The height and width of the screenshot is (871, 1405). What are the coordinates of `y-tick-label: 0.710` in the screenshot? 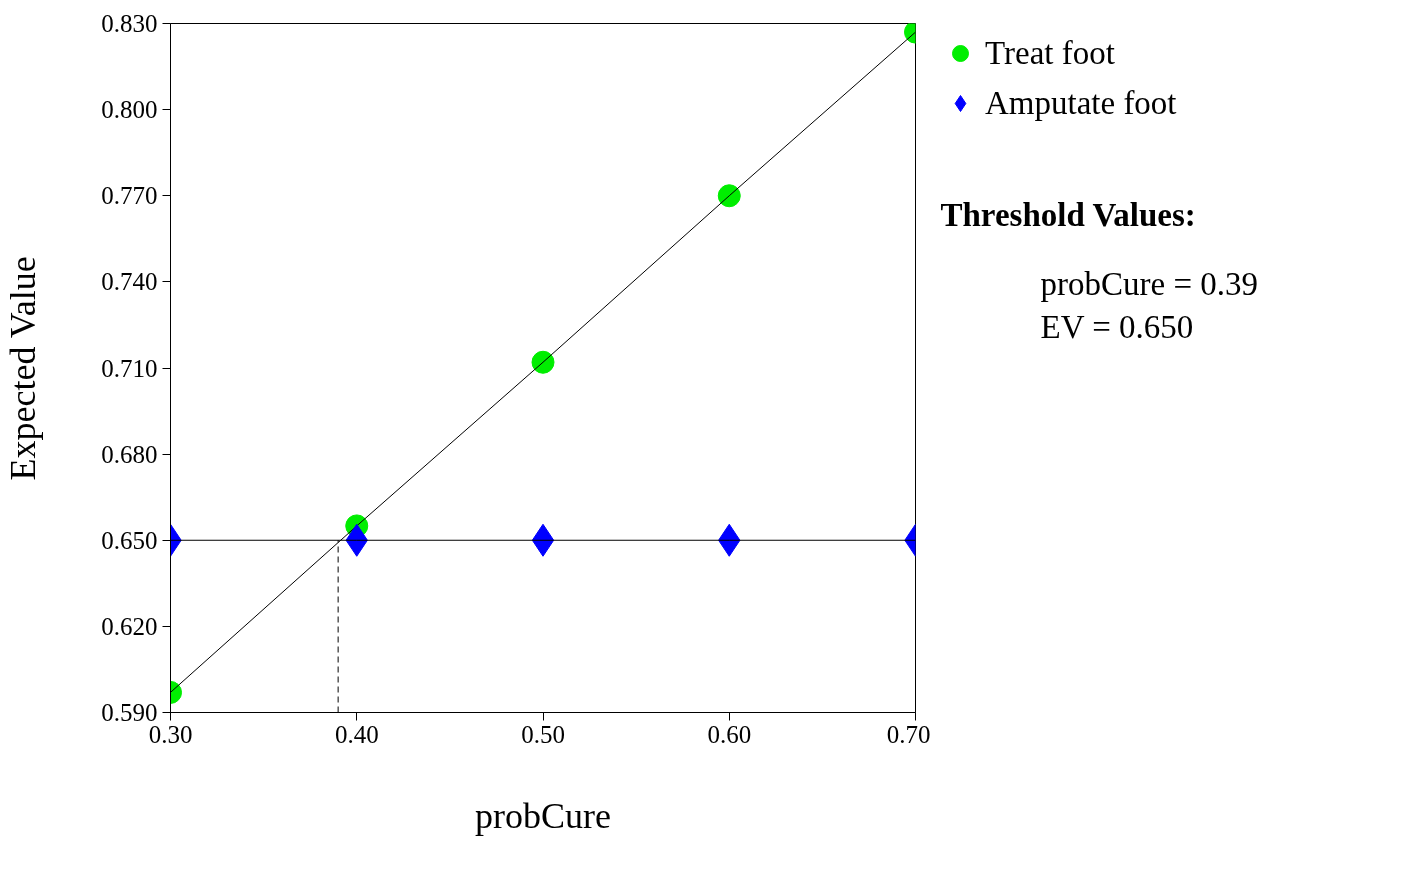 It's located at (129, 368).